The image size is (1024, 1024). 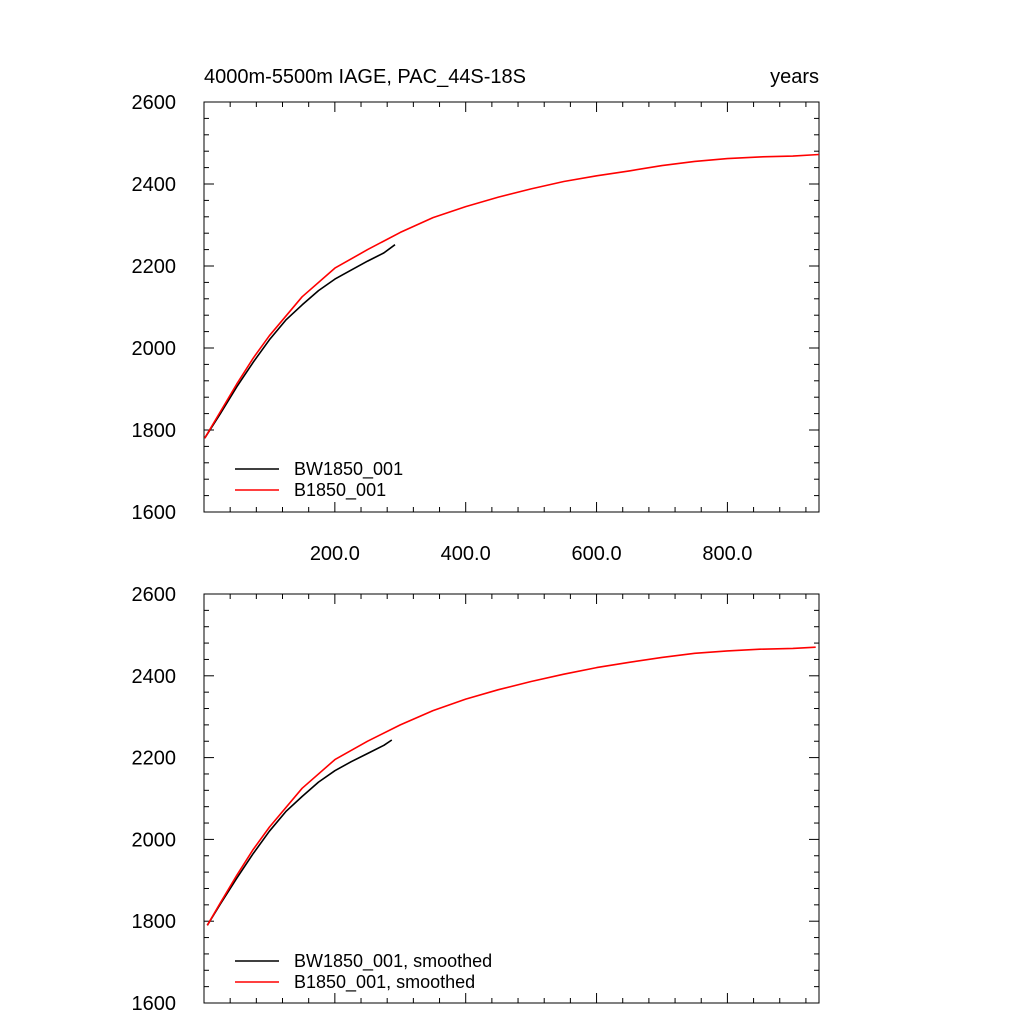 I want to click on legend-label-1: B1850_001, so click(x=340, y=490).